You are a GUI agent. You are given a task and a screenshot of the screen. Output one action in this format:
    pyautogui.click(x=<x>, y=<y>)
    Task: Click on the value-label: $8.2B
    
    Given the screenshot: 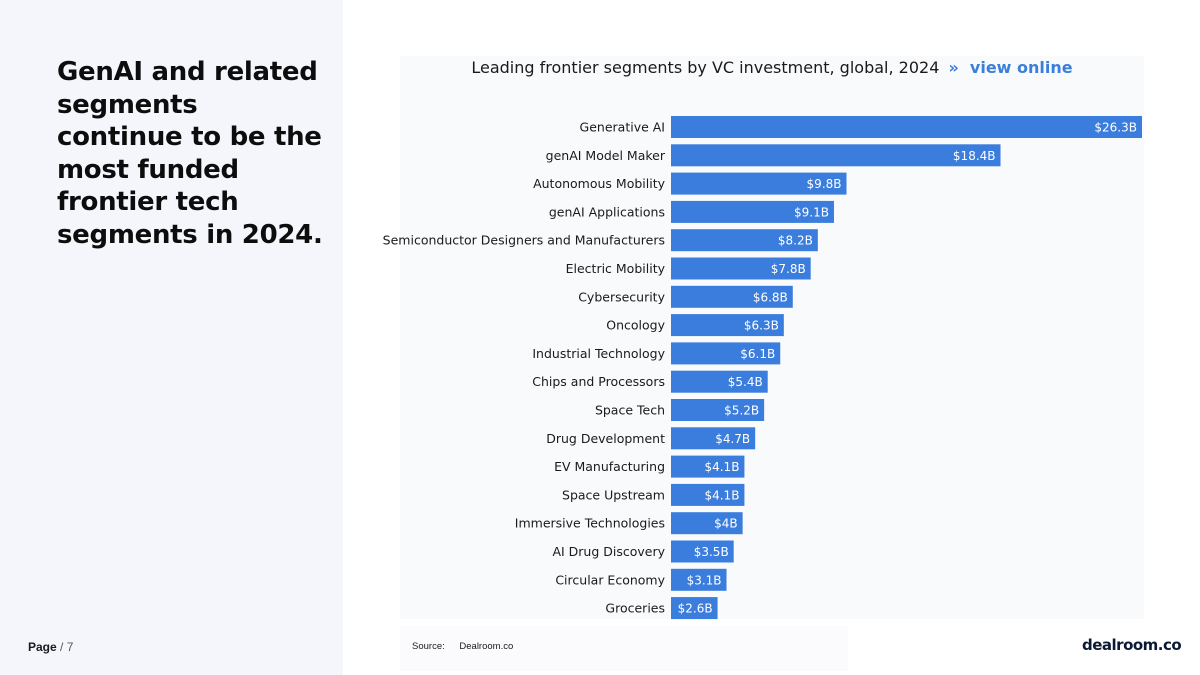 What is the action you would take?
    pyautogui.click(x=795, y=241)
    